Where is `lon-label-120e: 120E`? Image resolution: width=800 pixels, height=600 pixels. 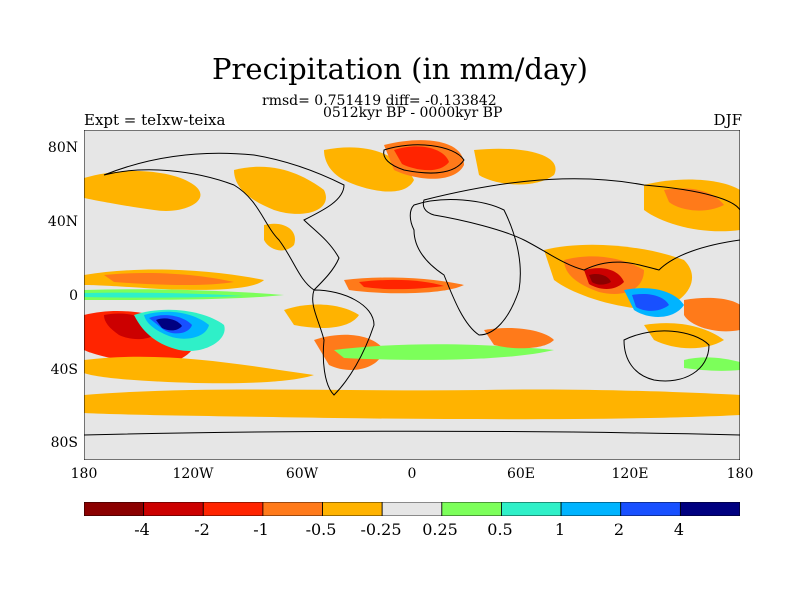
lon-label-120e: 120E is located at coordinates (630, 474).